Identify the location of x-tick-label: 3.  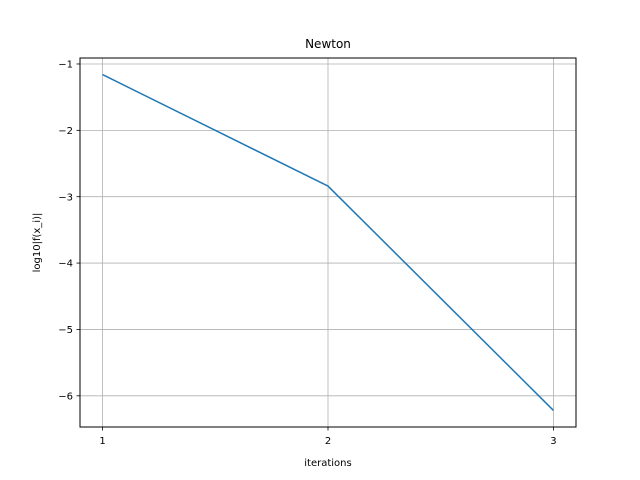
(553, 441).